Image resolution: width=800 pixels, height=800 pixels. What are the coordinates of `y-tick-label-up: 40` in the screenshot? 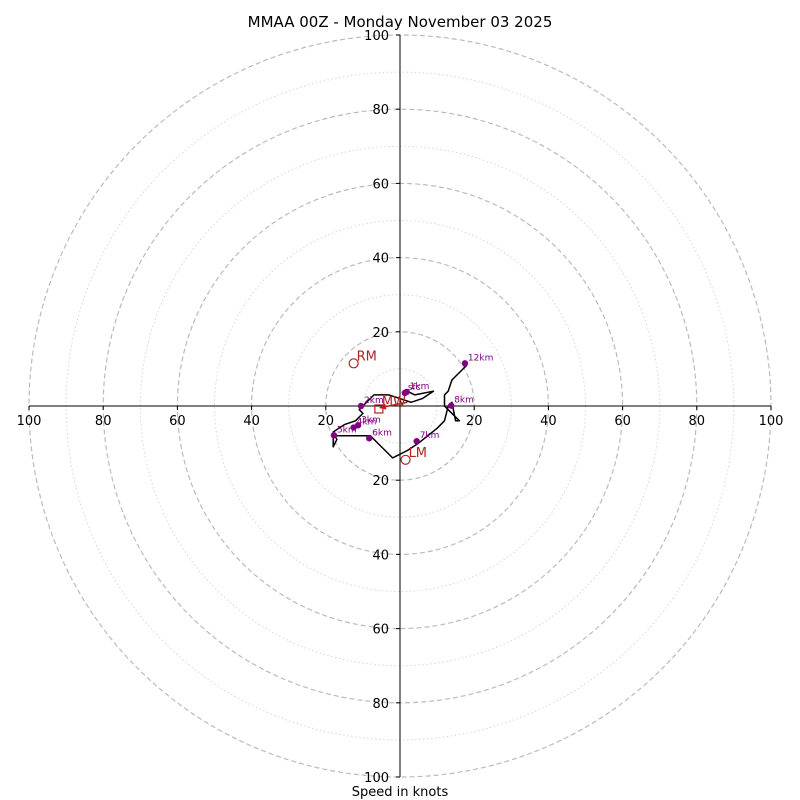 It's located at (380, 259).